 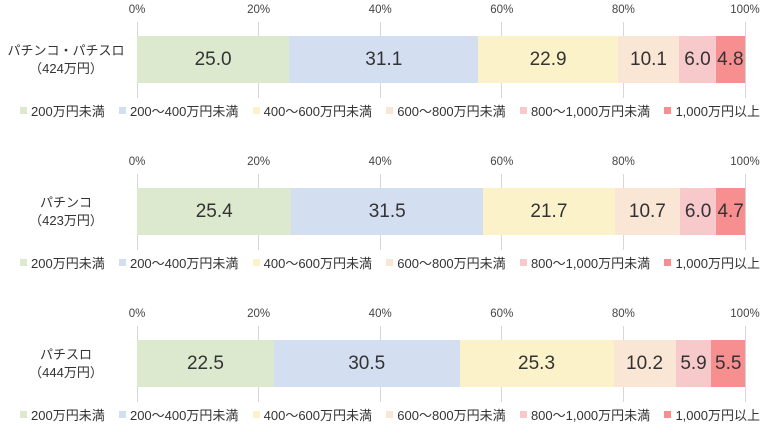 I want to click on bar-segment-value: 5.9, so click(x=693, y=363).